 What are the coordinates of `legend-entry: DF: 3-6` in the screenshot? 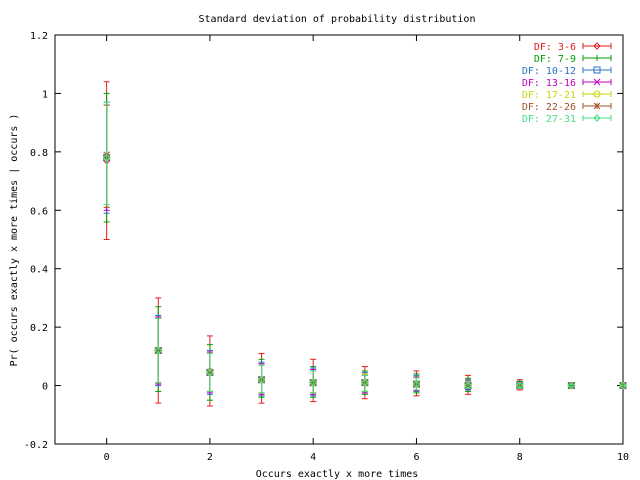 It's located at (573, 47).